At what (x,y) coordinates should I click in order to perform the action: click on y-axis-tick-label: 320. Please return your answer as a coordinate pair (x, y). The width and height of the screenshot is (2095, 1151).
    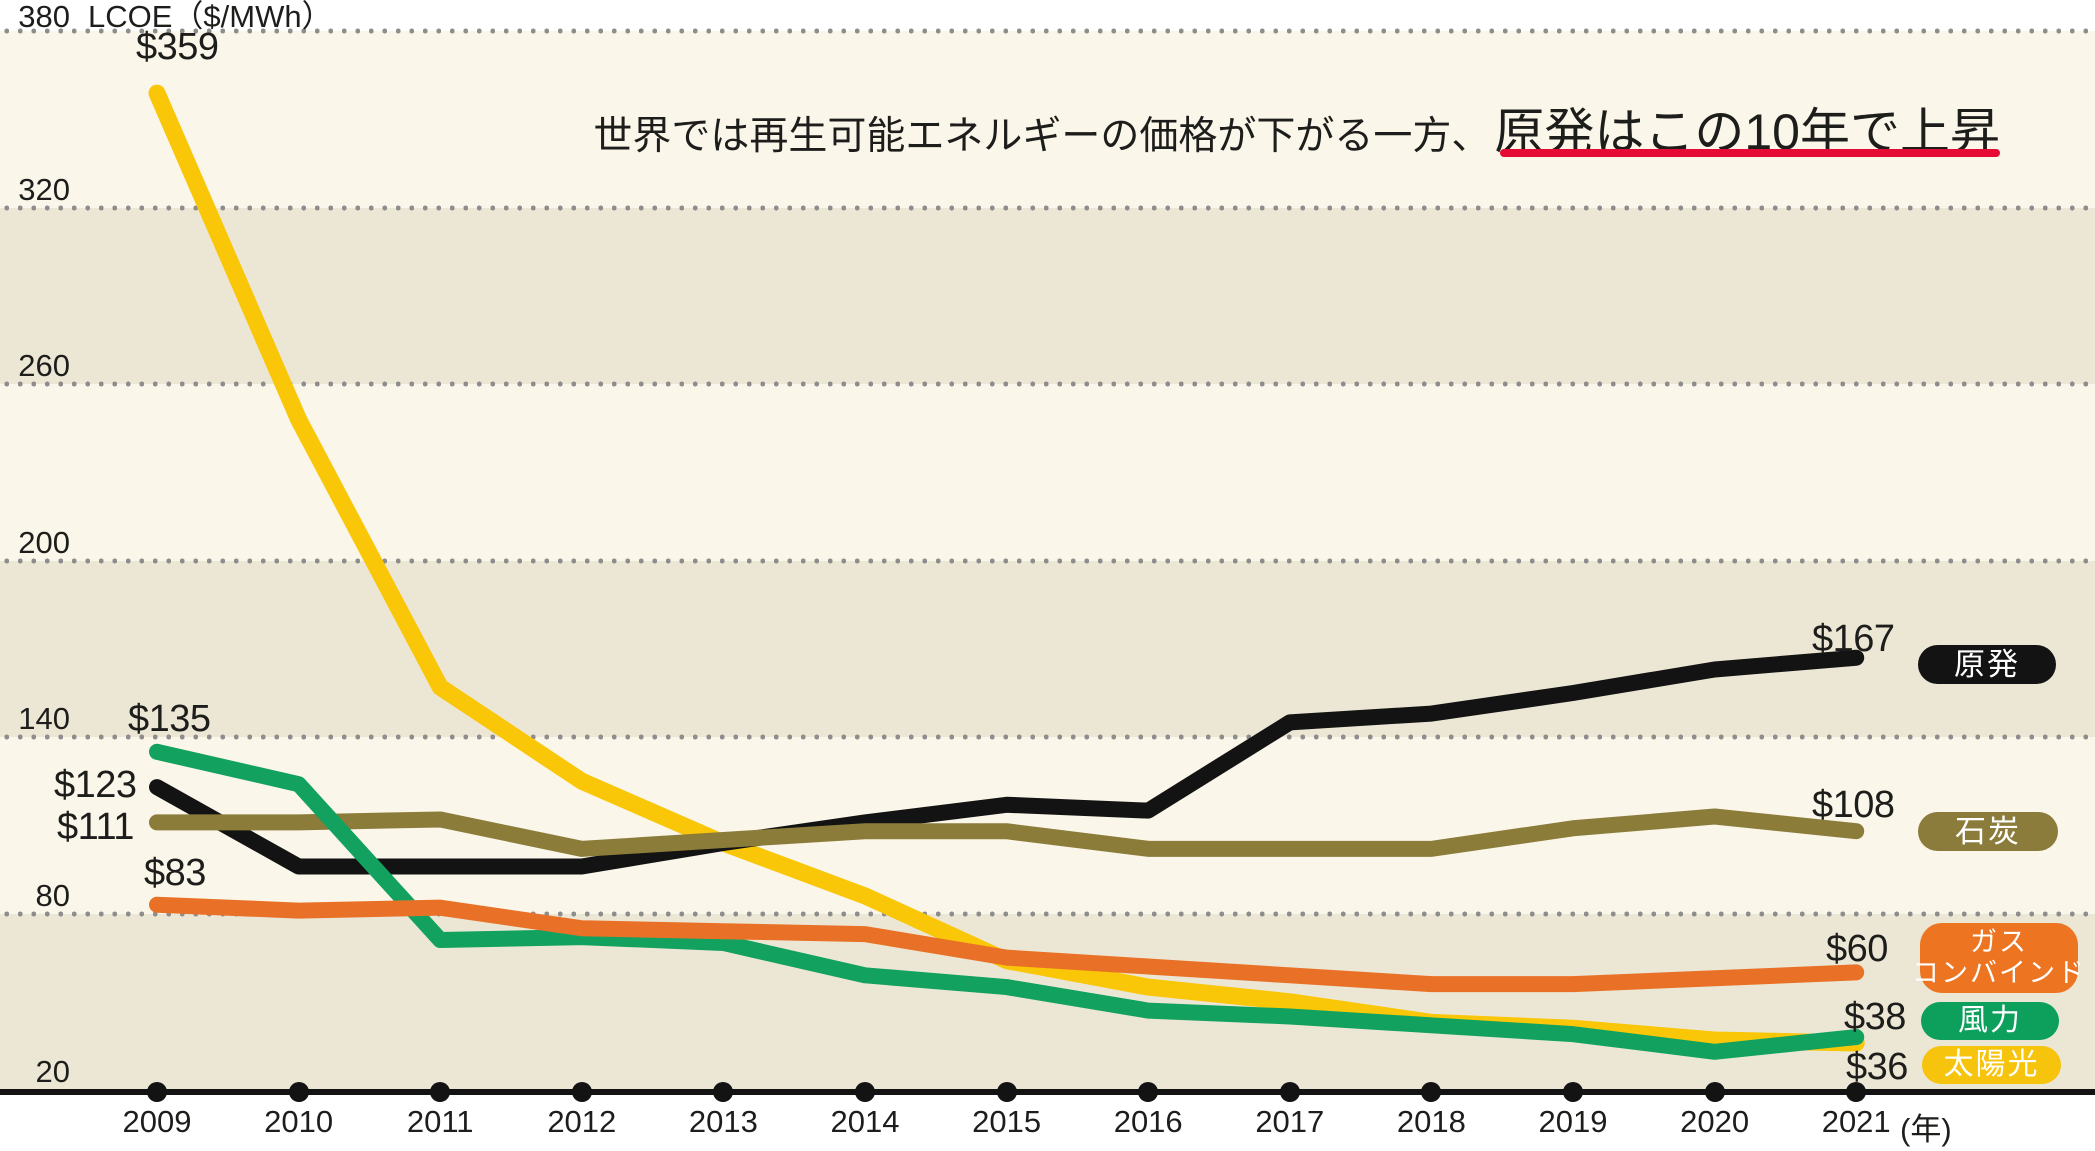
    Looking at the image, I should click on (44, 189).